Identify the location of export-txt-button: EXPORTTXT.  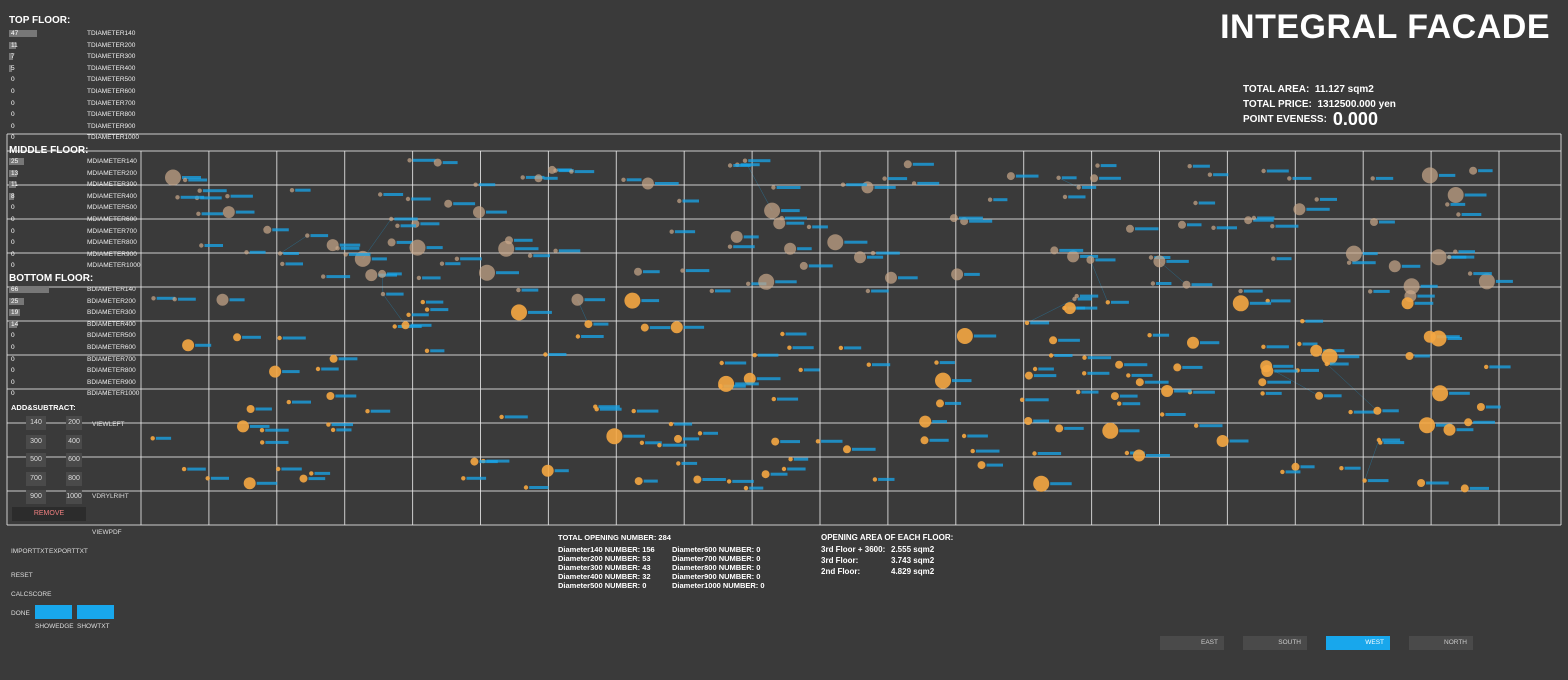
(68, 551).